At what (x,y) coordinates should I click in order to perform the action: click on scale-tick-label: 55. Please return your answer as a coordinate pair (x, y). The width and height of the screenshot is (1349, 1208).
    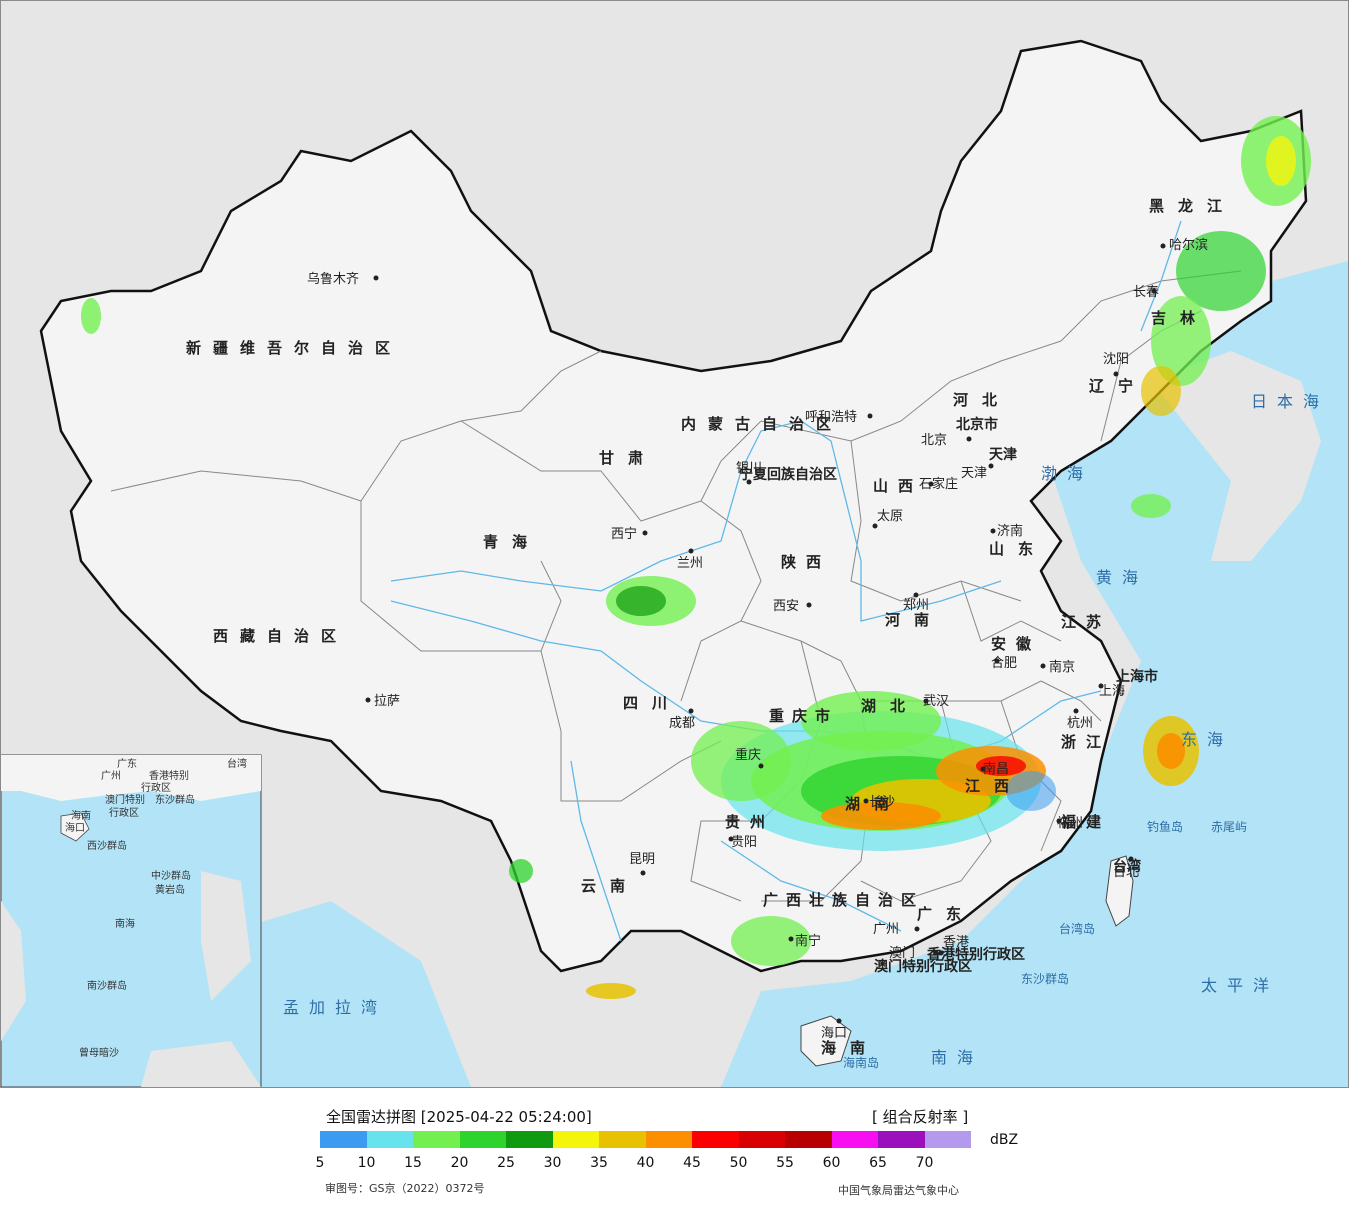
    Looking at the image, I should click on (785, 1163).